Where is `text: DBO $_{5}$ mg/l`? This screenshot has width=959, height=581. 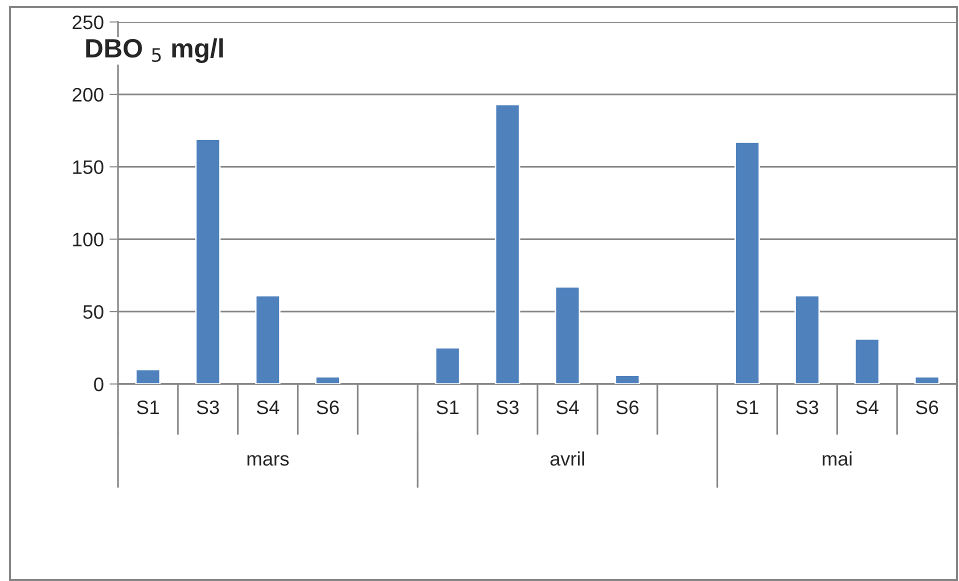 text: DBO $_{5}$ mg/l is located at coordinates (154, 51).